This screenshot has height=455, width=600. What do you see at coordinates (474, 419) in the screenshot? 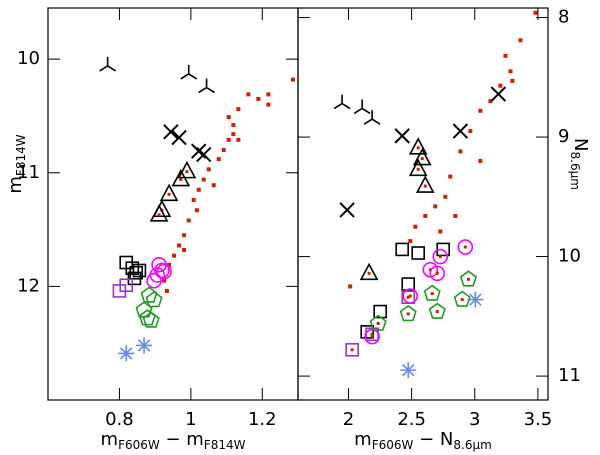
I see `x-tick-label: 3` at bounding box center [474, 419].